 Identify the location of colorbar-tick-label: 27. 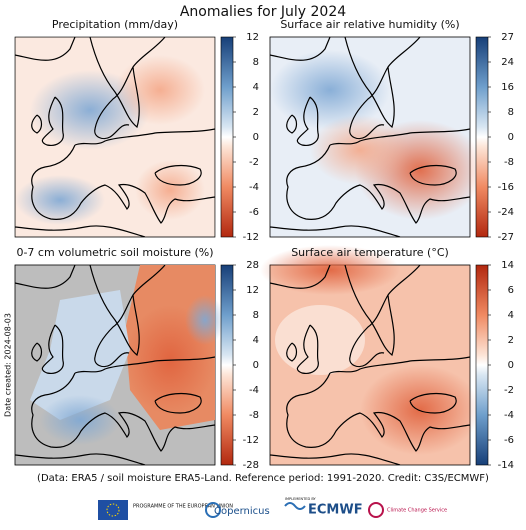
(507, 37).